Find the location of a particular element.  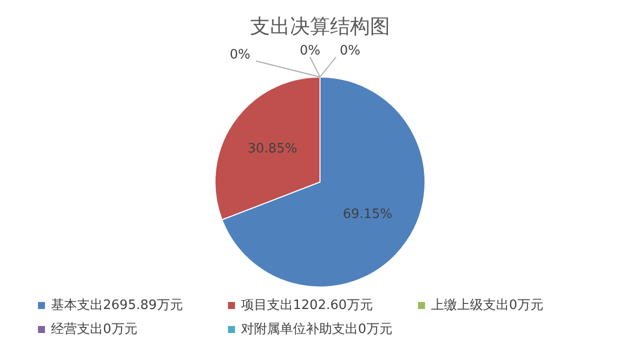

legend-label: 项目支出1202.60万元 is located at coordinates (307, 305).